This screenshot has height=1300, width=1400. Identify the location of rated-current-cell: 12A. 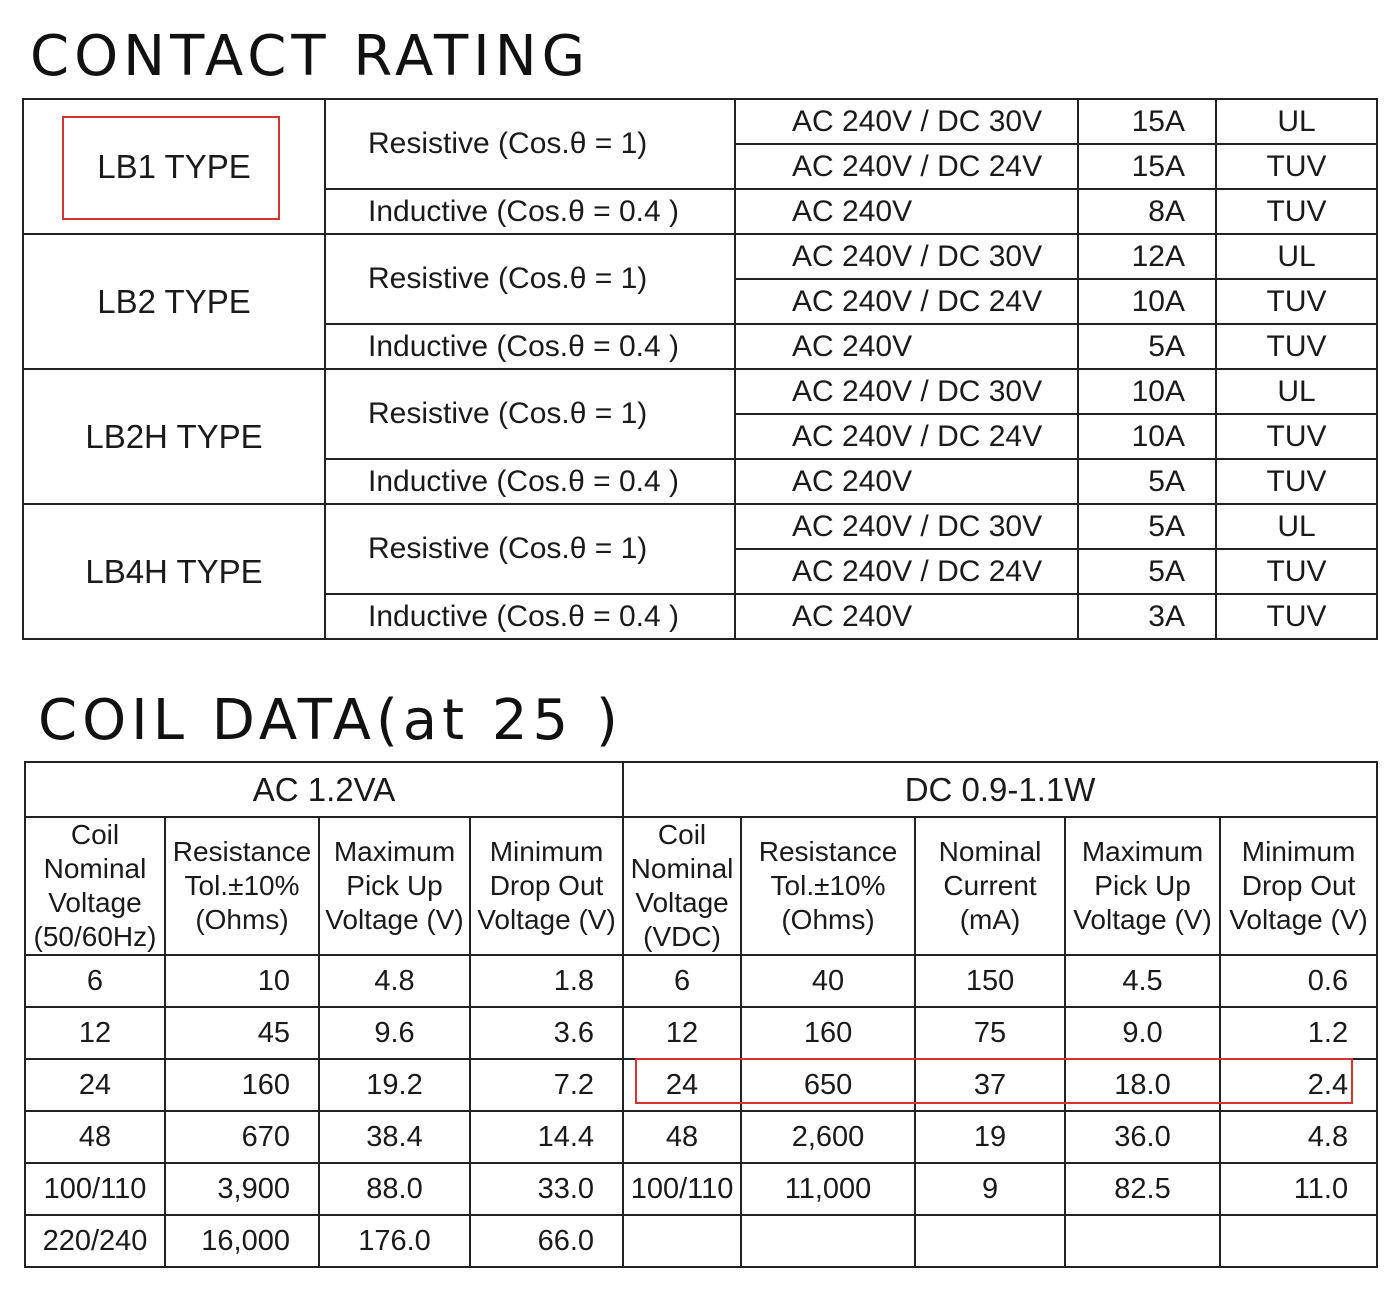
(1147, 256).